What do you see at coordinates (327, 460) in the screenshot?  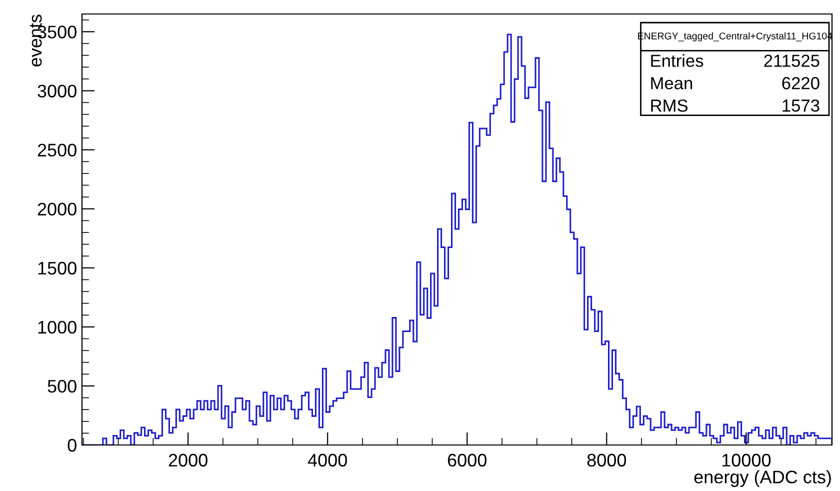 I see `x-tick-label: 4000` at bounding box center [327, 460].